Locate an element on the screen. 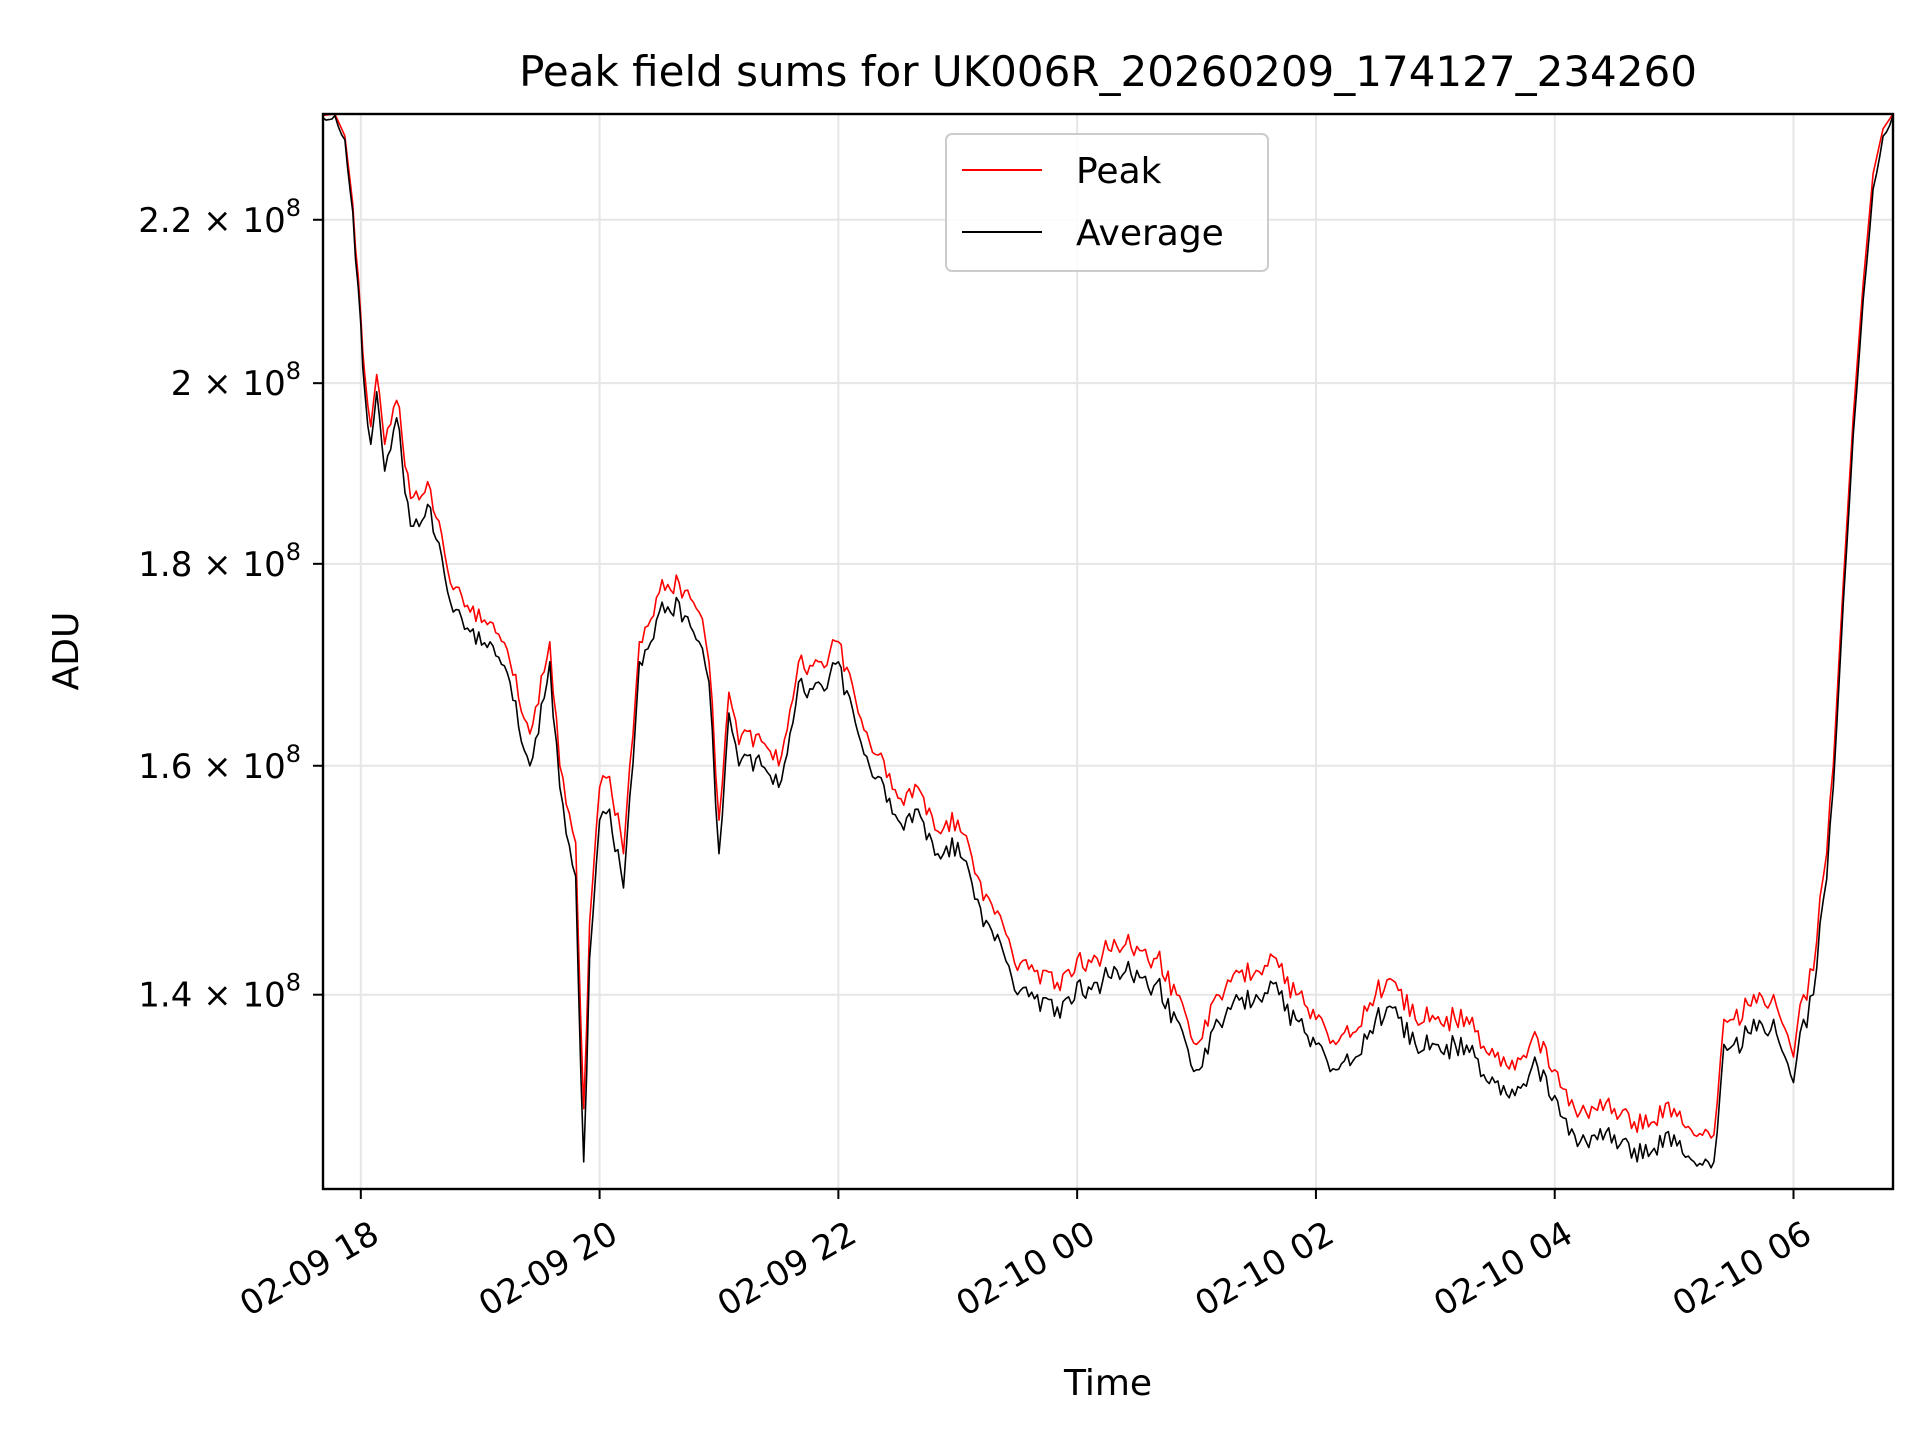 This screenshot has height=1440, width=1920. legend-box is located at coordinates (1107, 202).